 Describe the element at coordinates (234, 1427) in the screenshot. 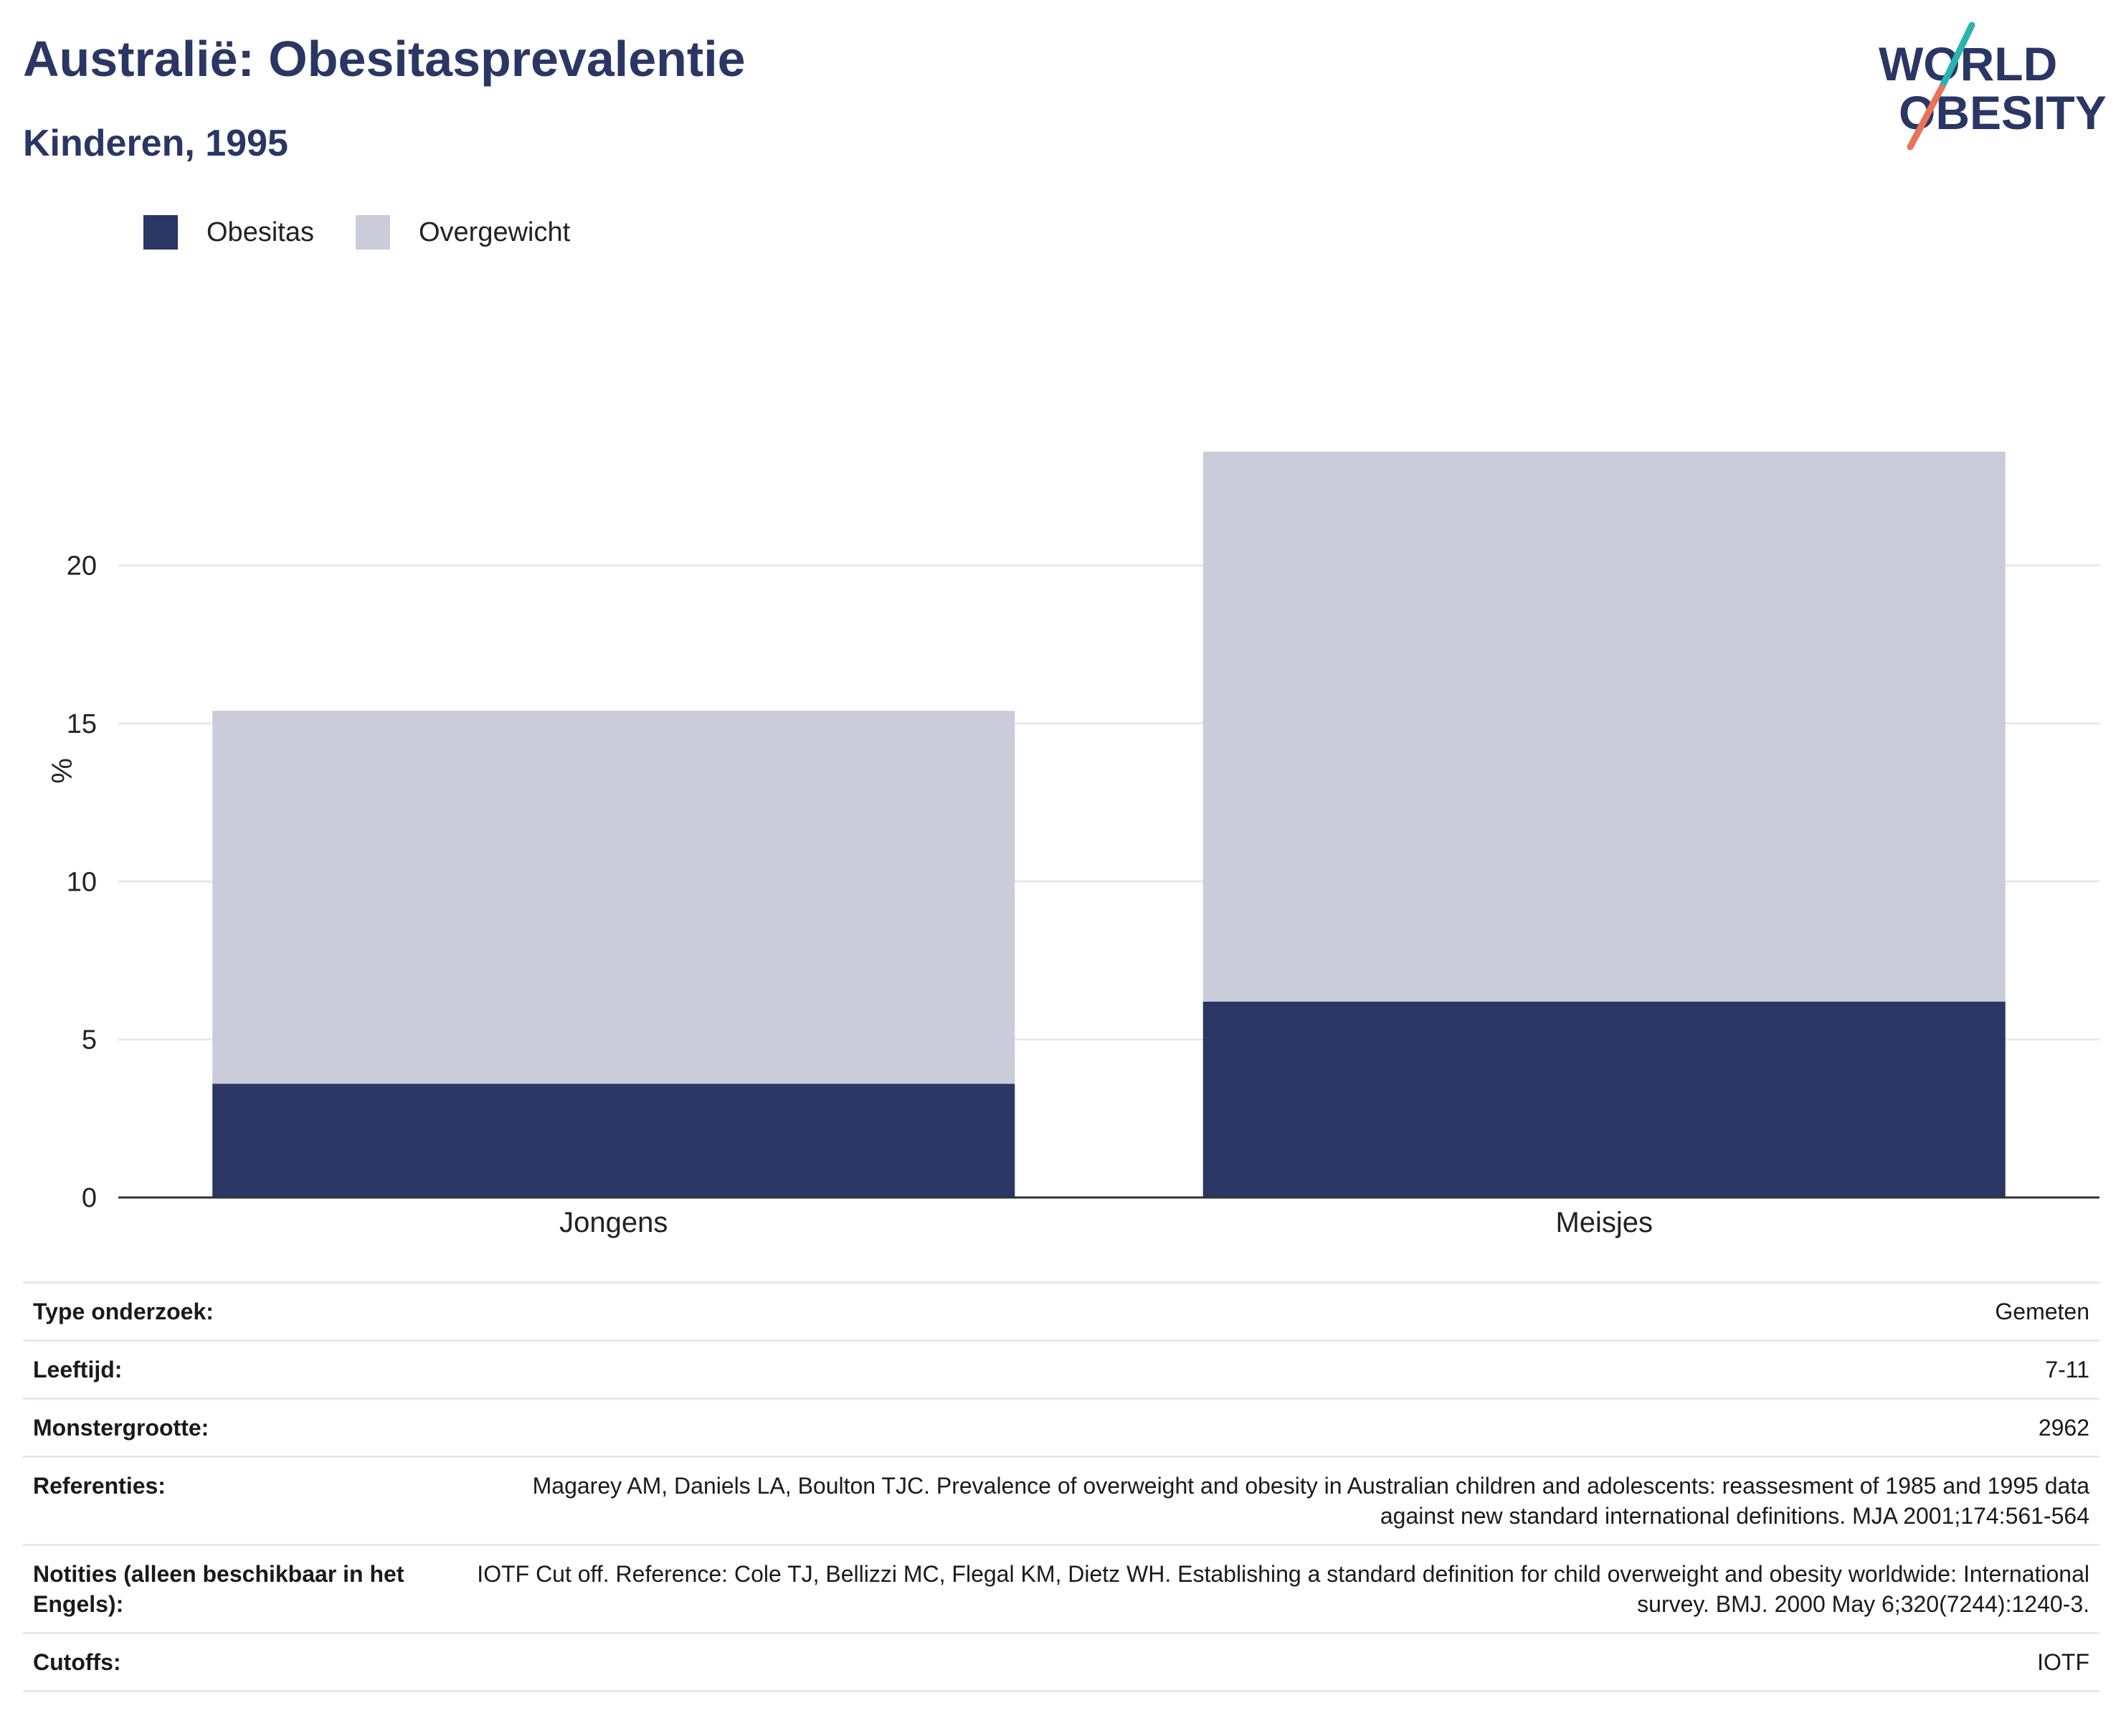

I see `details-key: Monstergrootte:` at that location.